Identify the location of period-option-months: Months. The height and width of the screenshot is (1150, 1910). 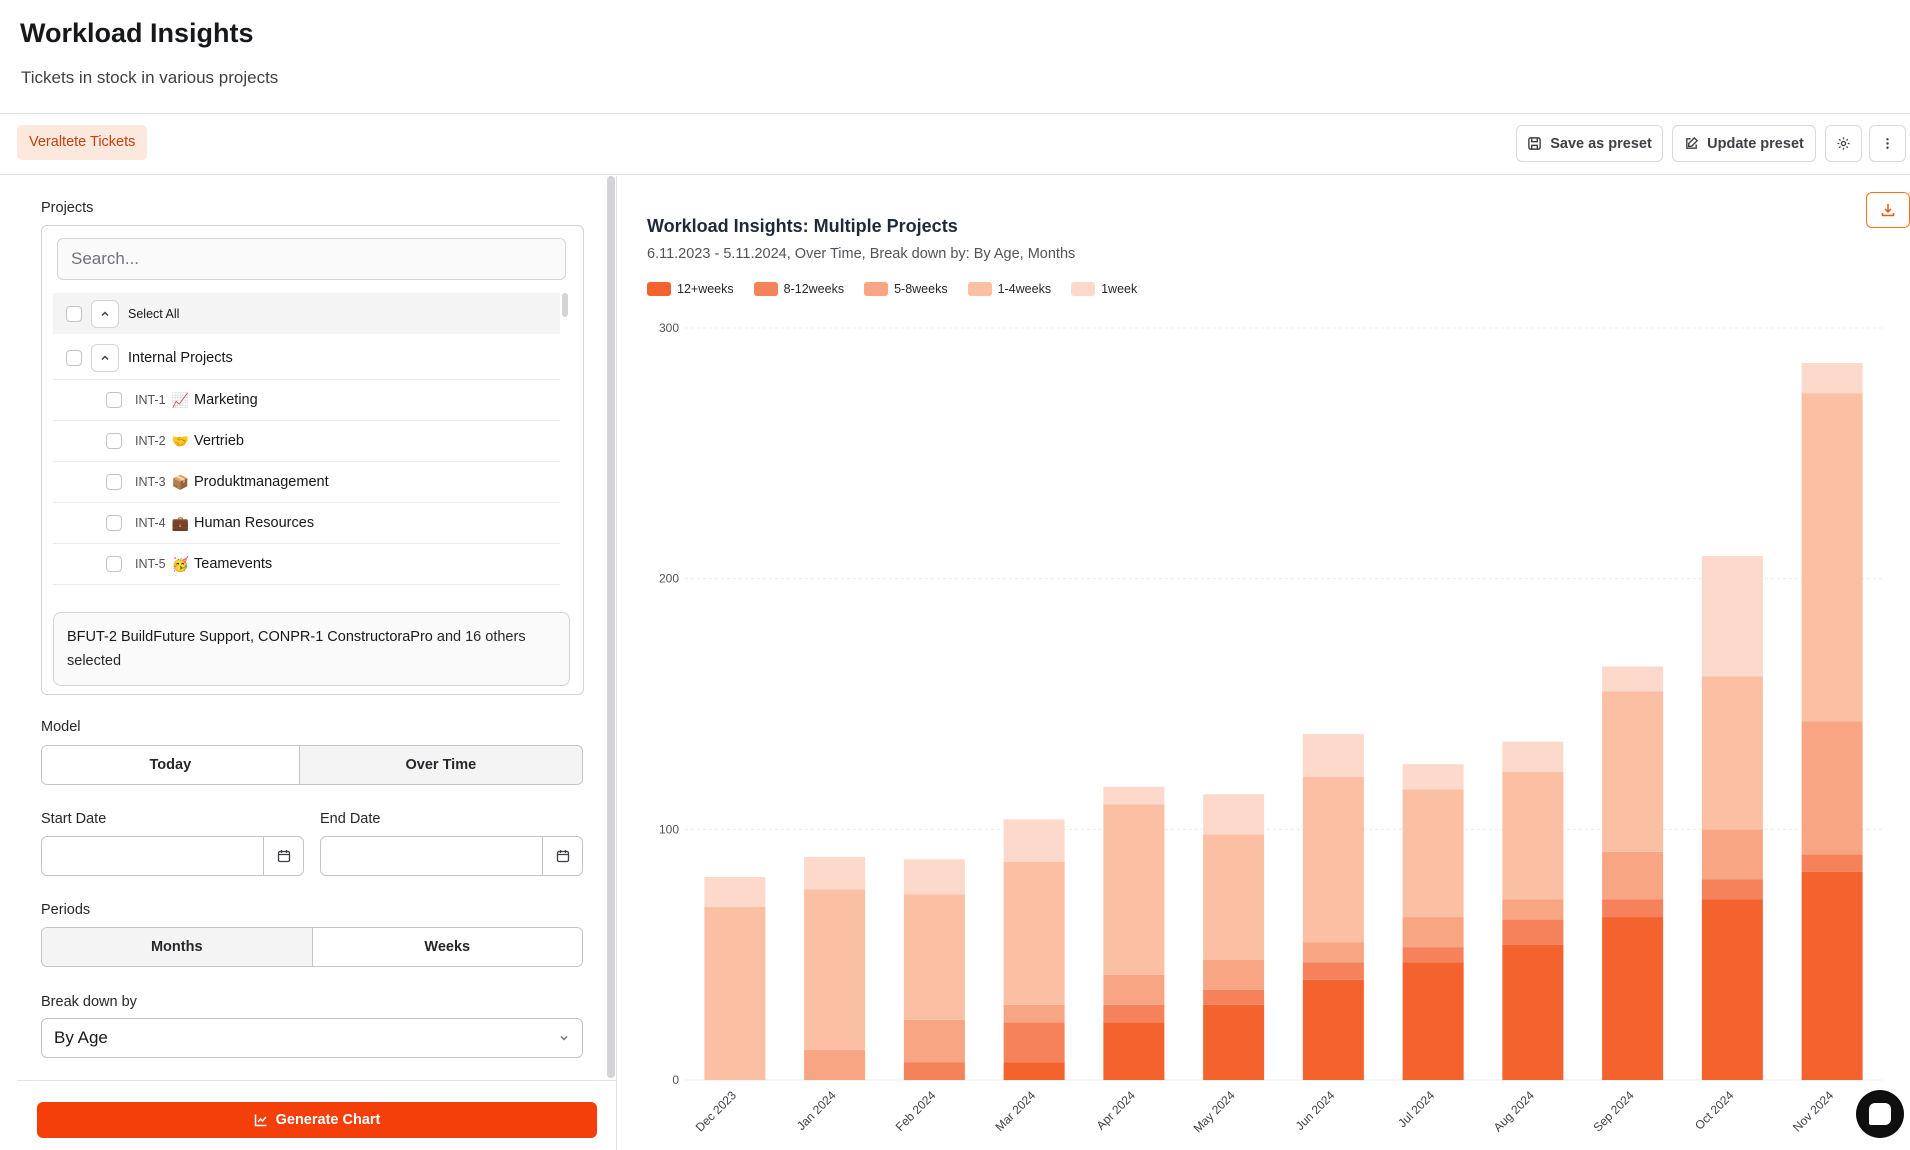
(177, 947).